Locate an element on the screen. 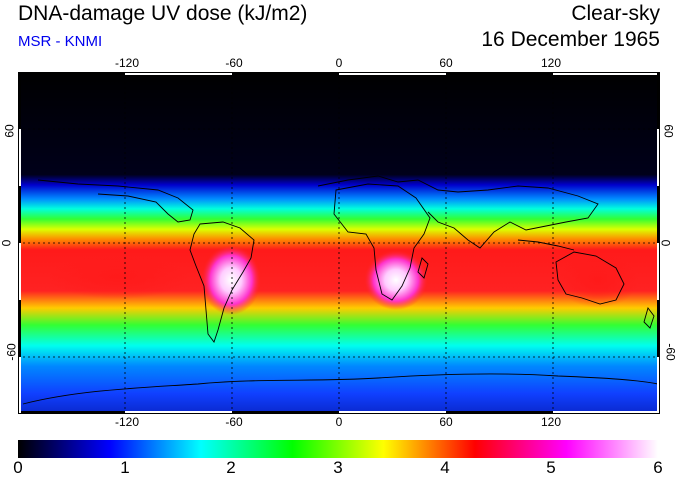  hotspot-australia is located at coordinates (598, 280).